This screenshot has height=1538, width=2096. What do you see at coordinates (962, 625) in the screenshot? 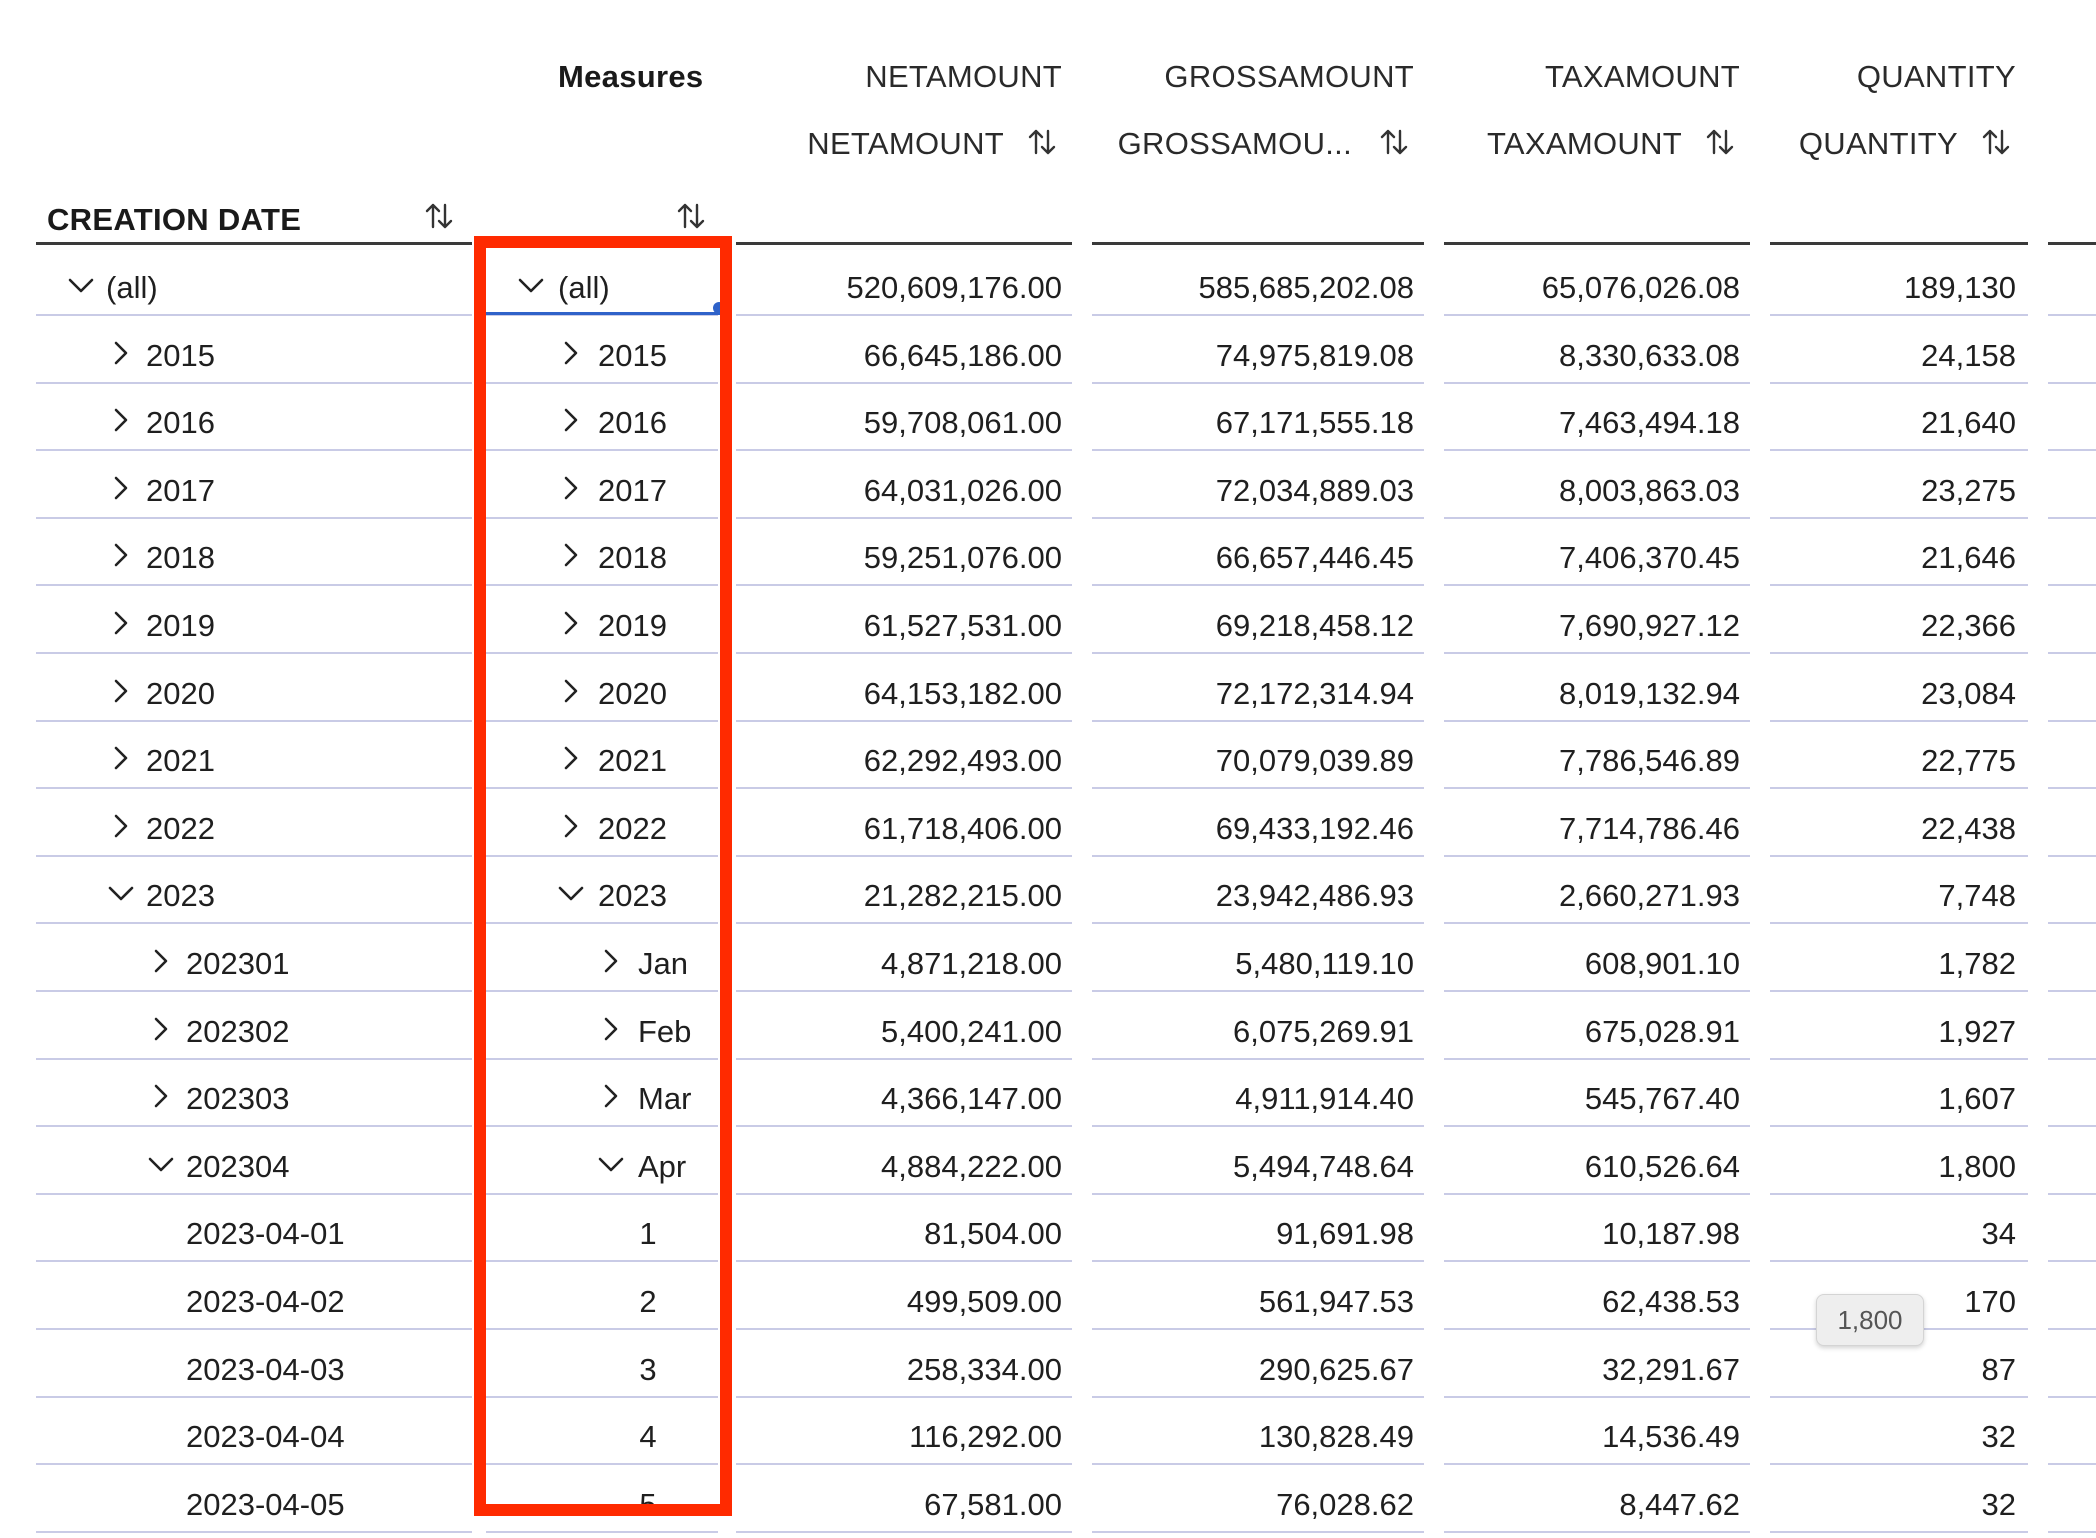
I see `netamount-value-cell: 61,527,531.00` at bounding box center [962, 625].